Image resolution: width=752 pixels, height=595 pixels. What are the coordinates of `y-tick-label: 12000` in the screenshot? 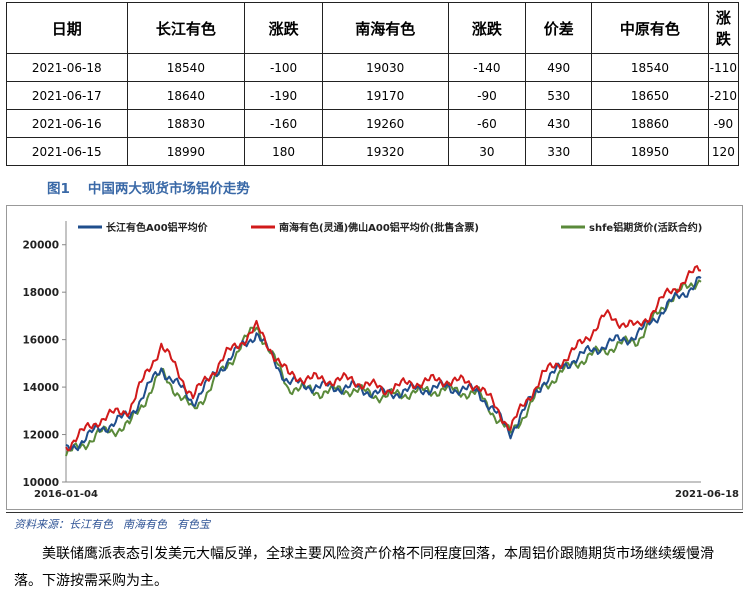 It's located at (40, 436).